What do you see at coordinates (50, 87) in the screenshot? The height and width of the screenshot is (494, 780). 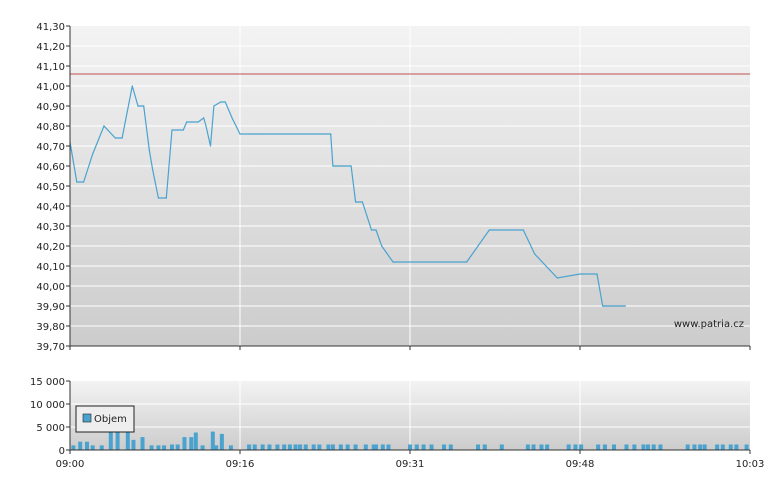 I see `price-y-tick-label: 41,00` at bounding box center [50, 87].